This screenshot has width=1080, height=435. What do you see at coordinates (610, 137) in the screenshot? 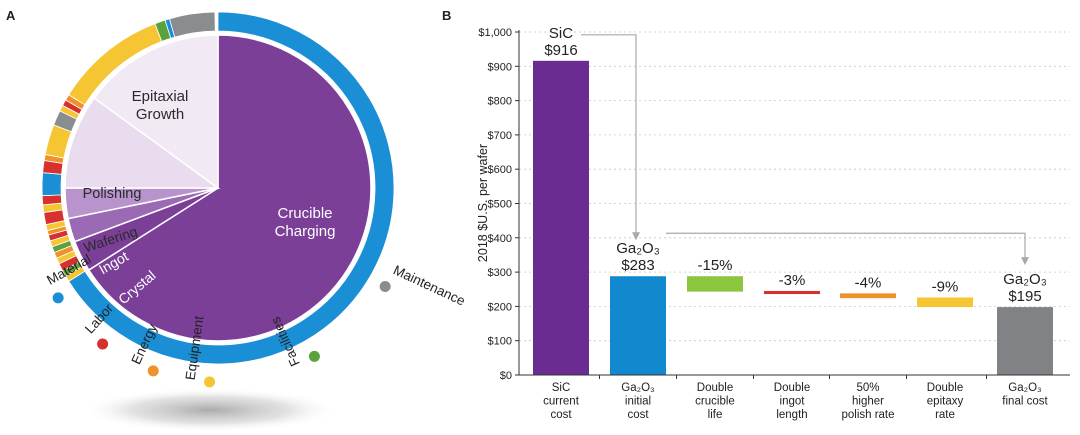
I see `connector-sic-to-ga2o3` at bounding box center [610, 137].